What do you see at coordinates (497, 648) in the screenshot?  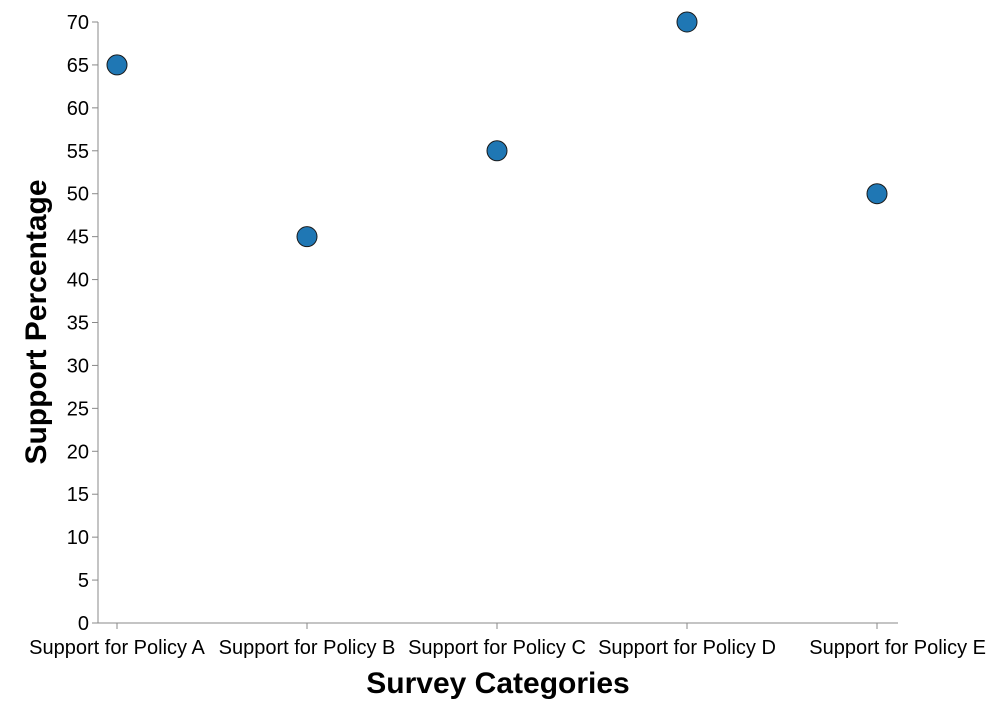 I see `x-tick-label: Support for Policy C` at bounding box center [497, 648].